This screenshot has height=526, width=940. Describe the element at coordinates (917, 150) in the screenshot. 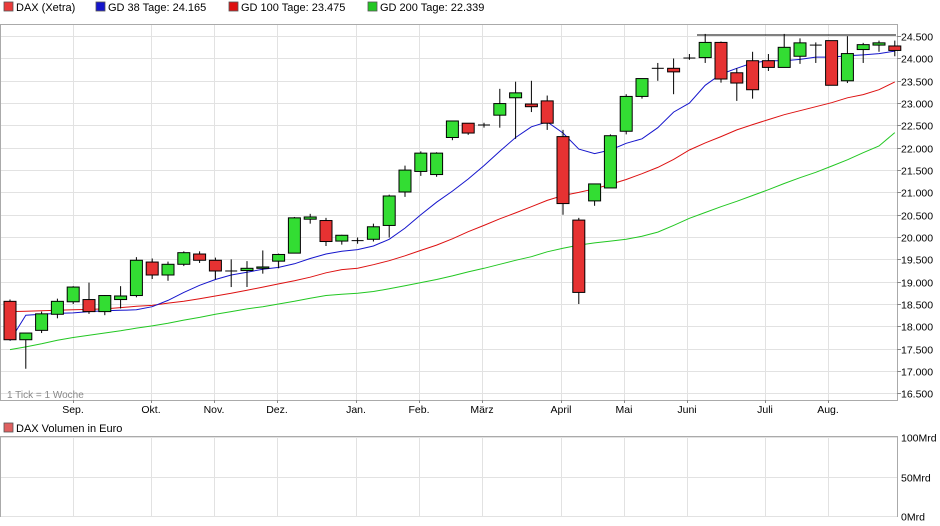

I see `y-tick-label: 22.000` at that location.